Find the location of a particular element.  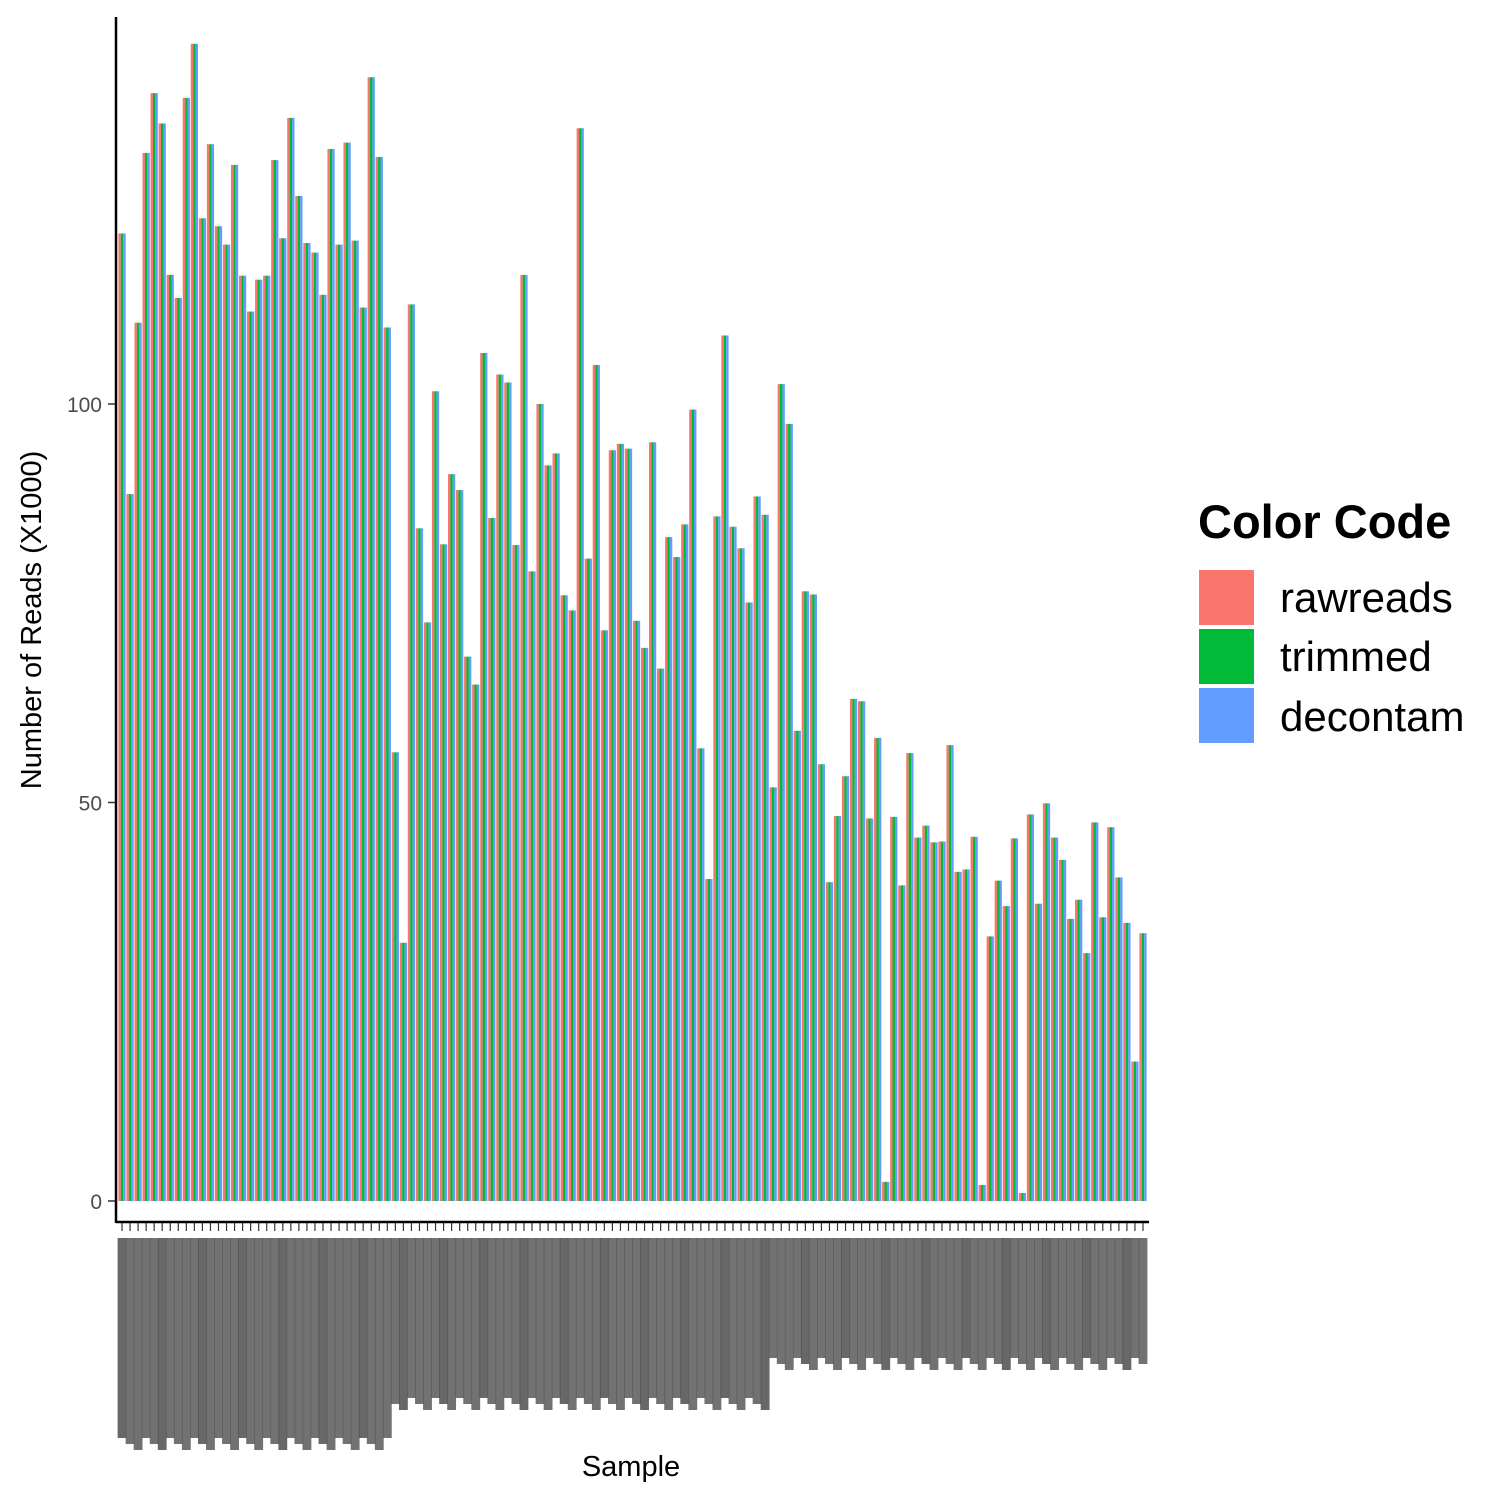

y-axis-title: Number of Reads (X1000) is located at coordinates (32, 620).